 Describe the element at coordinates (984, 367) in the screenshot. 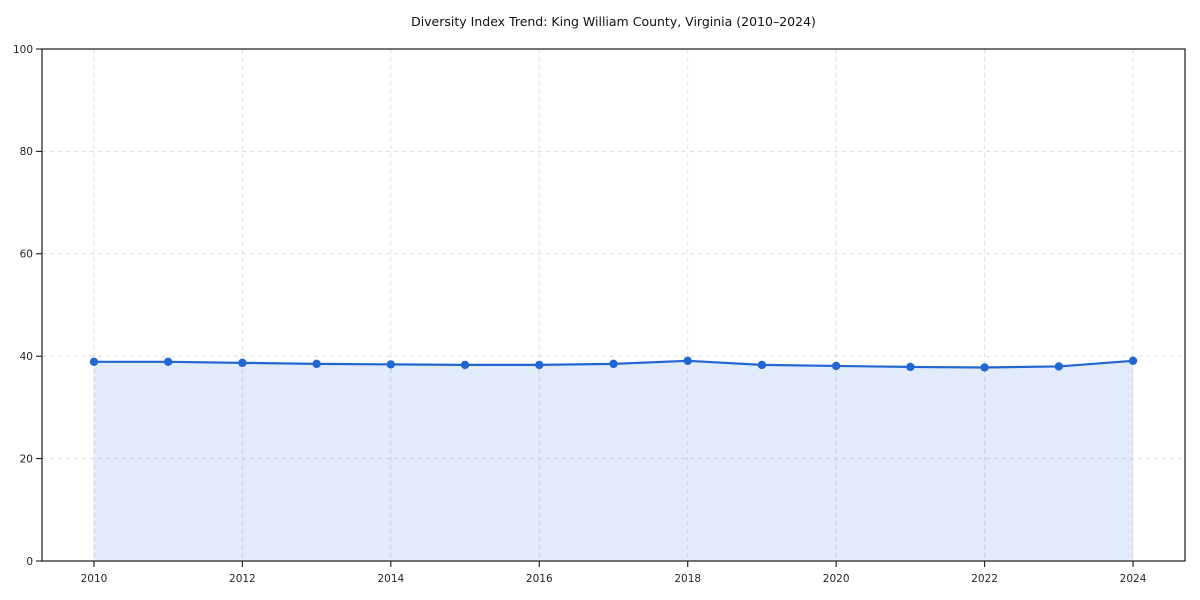

I see `data-point-2022` at that location.